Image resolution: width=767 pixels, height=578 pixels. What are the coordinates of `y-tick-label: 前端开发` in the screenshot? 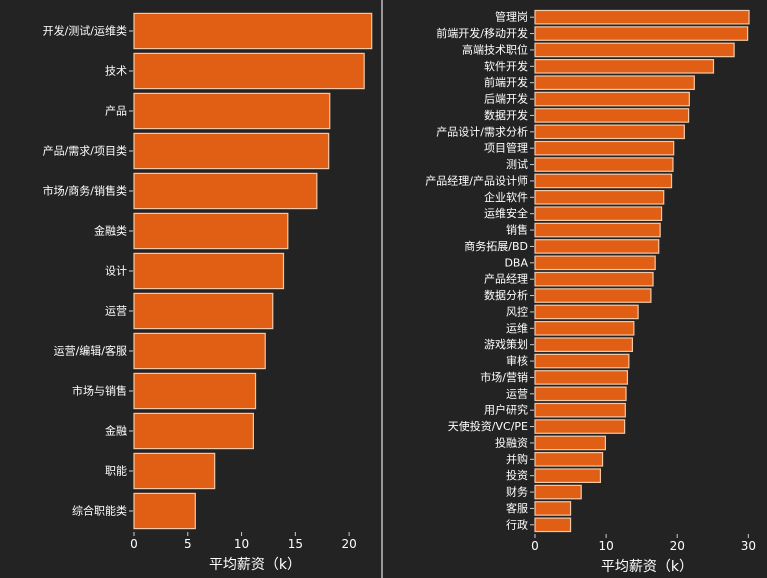 It's located at (506, 82).